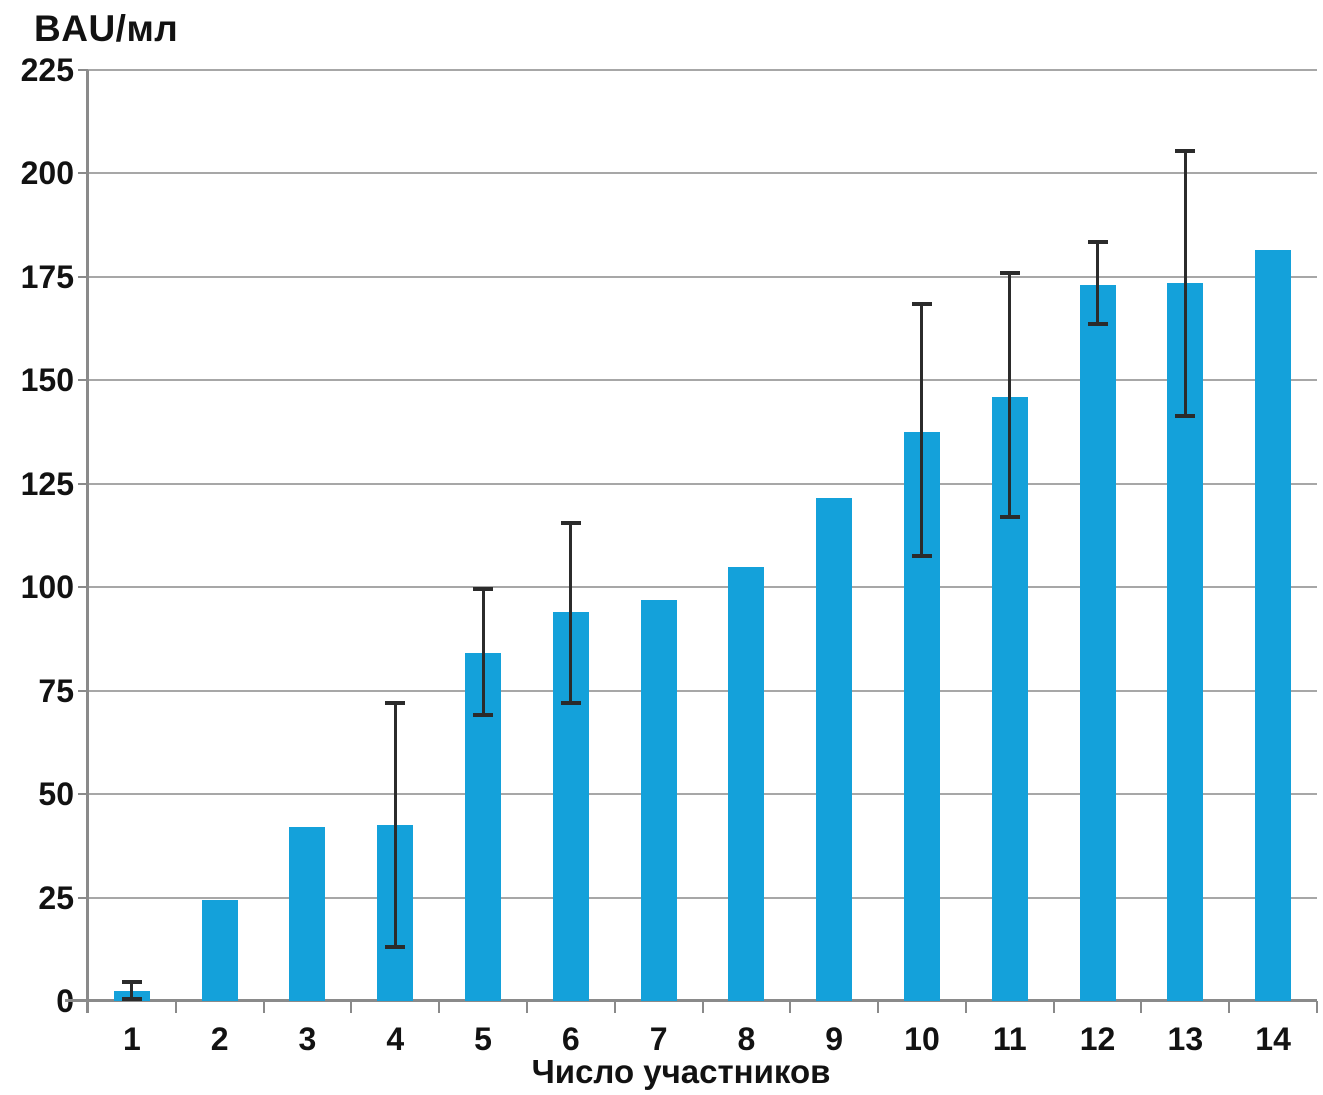  Describe the element at coordinates (56, 897) in the screenshot. I see `y-tick-label-25: 25` at that location.